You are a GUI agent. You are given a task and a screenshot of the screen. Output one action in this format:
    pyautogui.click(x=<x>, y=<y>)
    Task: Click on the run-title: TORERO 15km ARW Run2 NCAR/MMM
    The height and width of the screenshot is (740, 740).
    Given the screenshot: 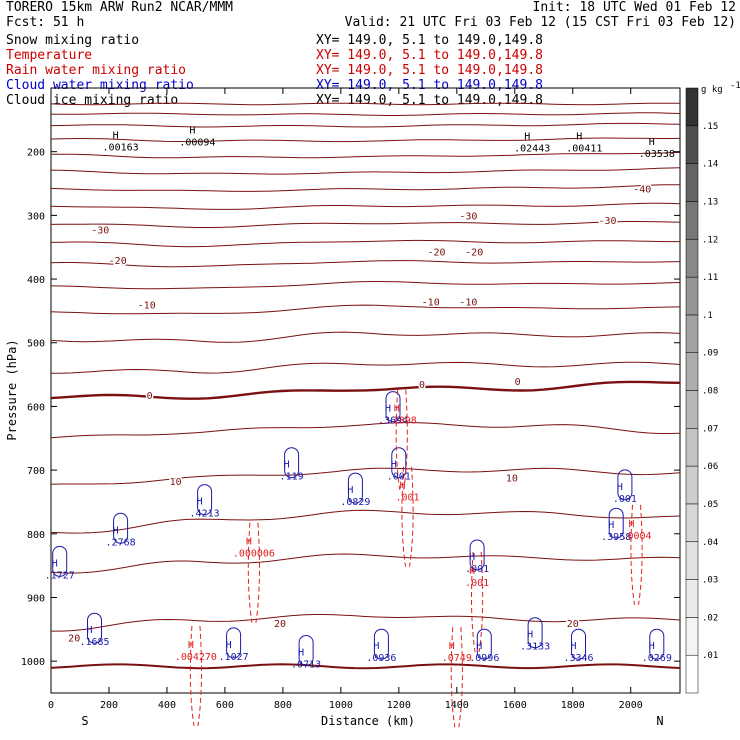 What is the action you would take?
    pyautogui.click(x=119, y=7)
    